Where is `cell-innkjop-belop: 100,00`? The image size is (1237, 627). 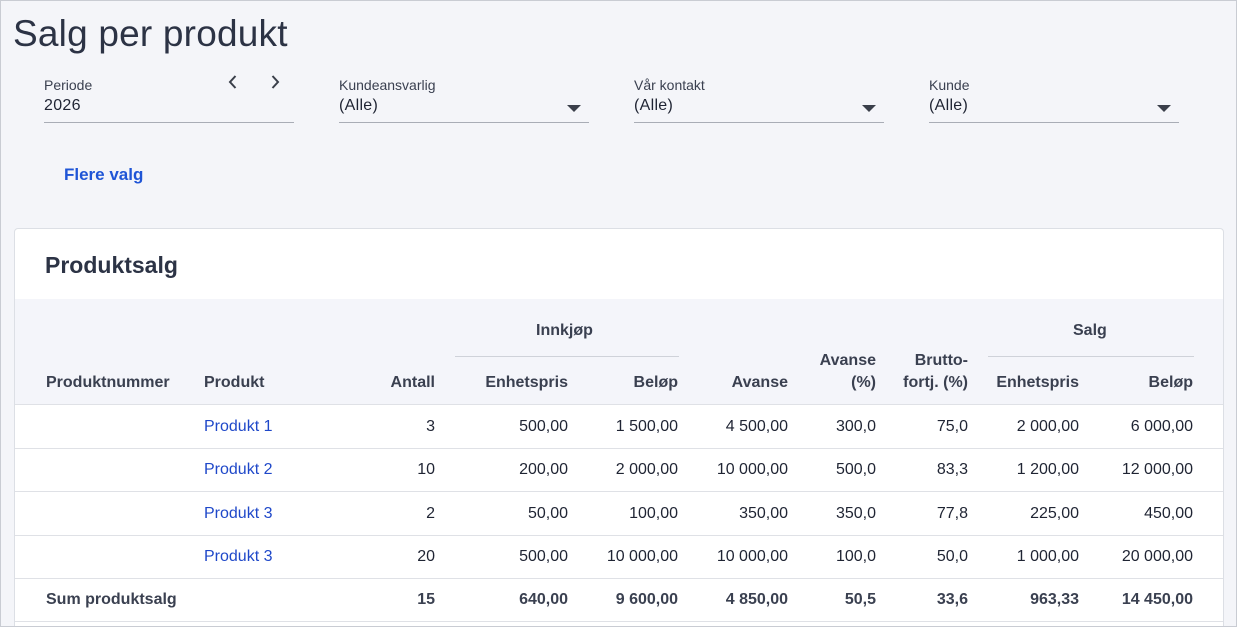
cell-innkjop-belop: 100,00 is located at coordinates (653, 513).